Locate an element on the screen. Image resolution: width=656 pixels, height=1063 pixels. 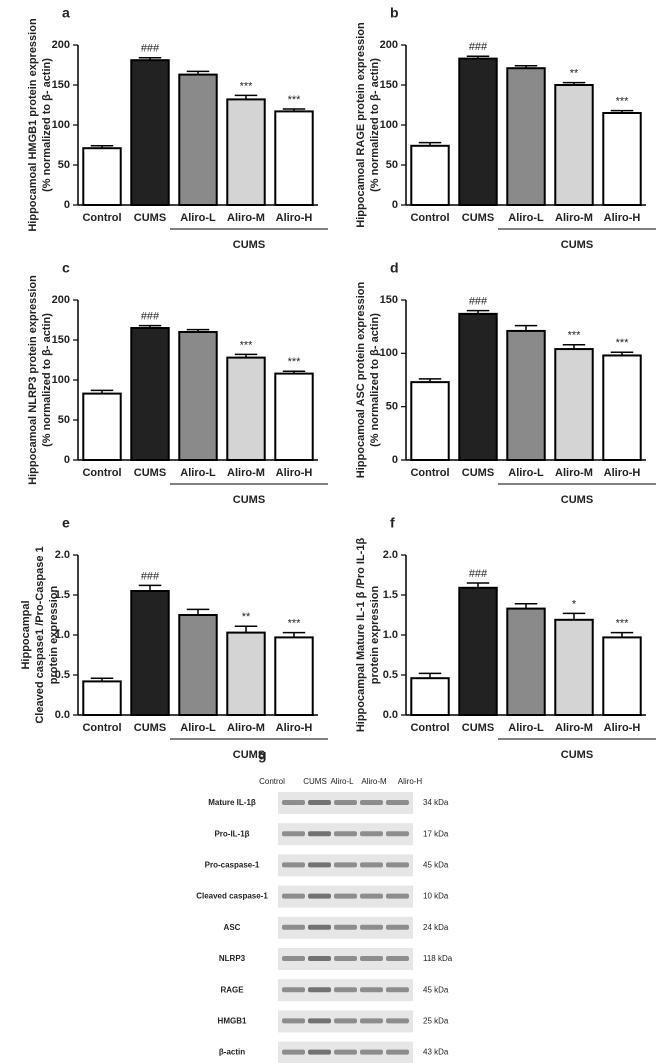
lane-label: Aliro-H is located at coordinates (410, 781).